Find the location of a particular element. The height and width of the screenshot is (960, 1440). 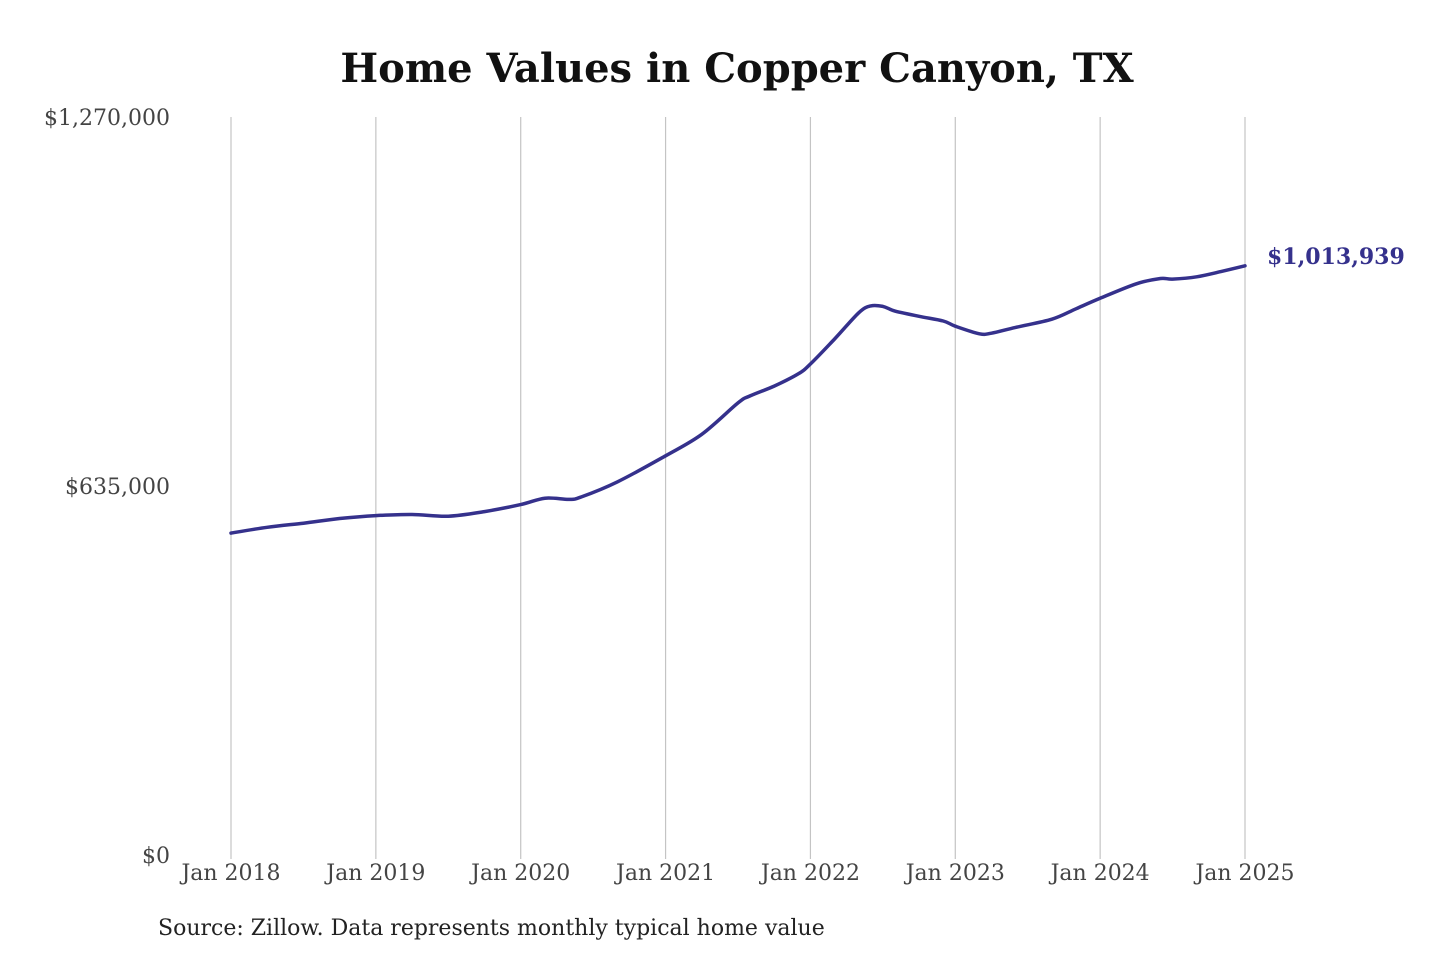

y-tick-label-2: $1,270,000 is located at coordinates (107, 118).